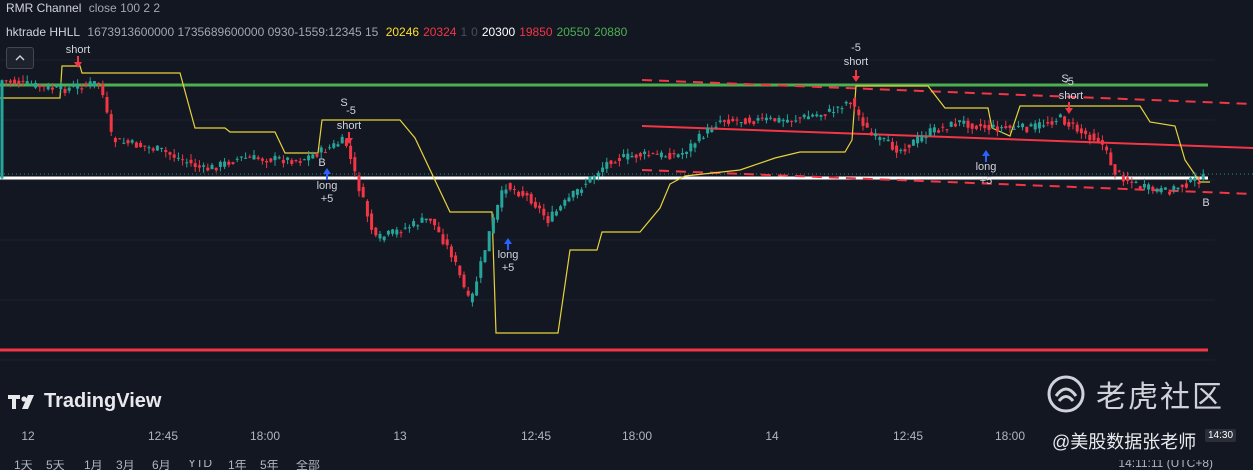 This screenshot has width=1253, height=470. What do you see at coordinates (93, 465) in the screenshot?
I see `range-button: 1月` at bounding box center [93, 465].